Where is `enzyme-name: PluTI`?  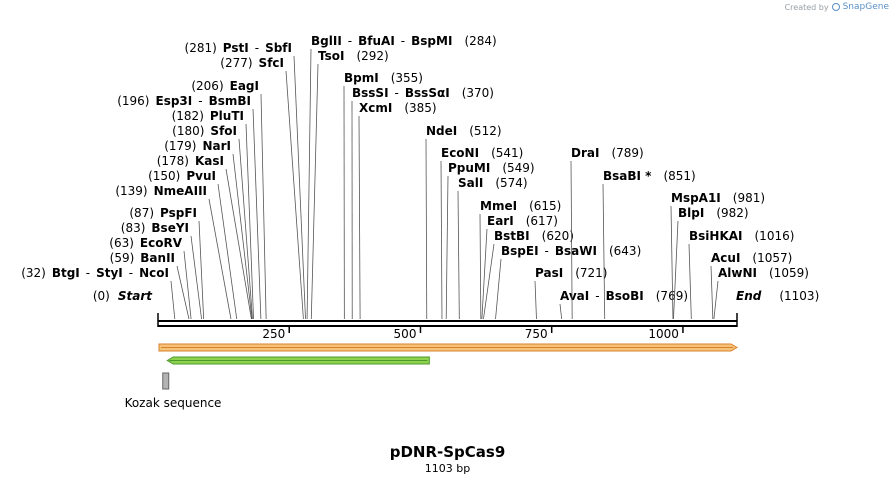
enzyme-name: PluTI is located at coordinates (227, 116).